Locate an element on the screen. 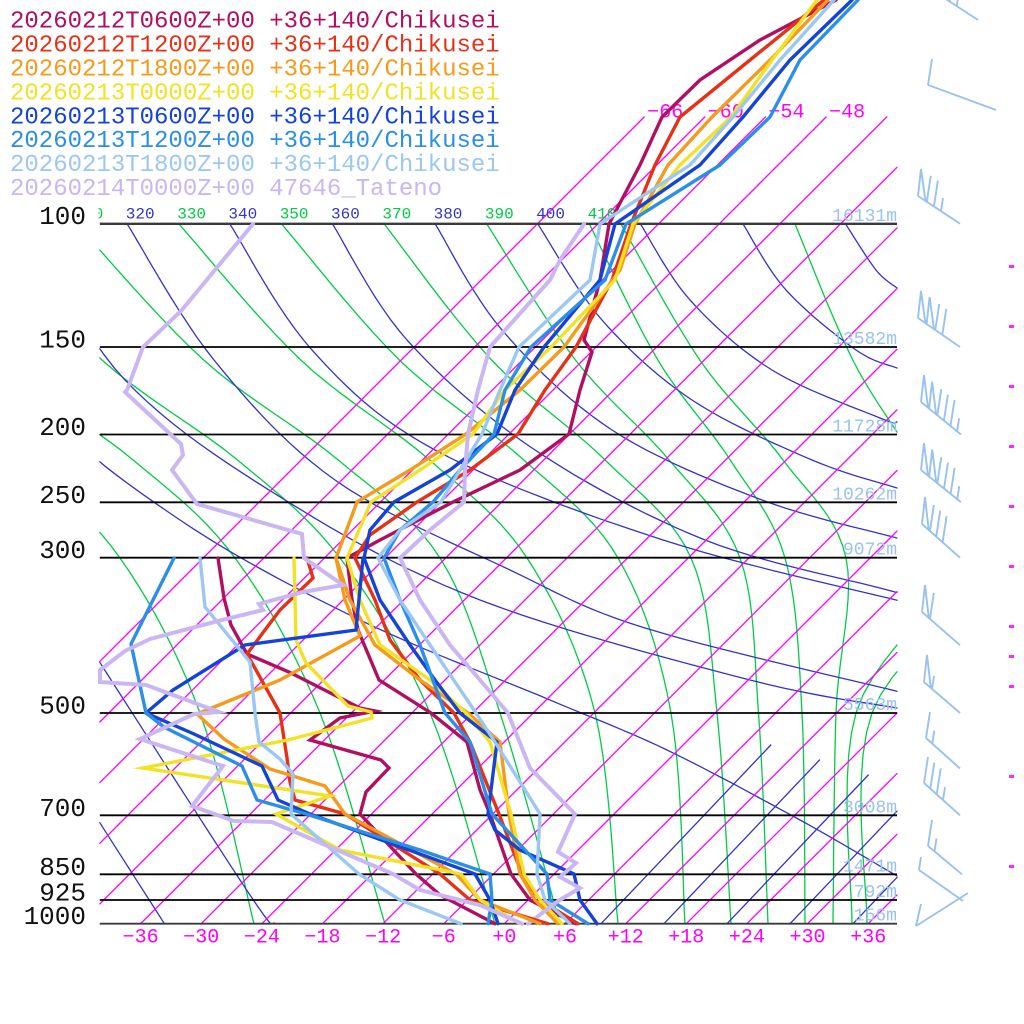 This screenshot has width=1024, height=1024. svg-text:20260213T0600Z+00 +36+140/Chik: 20260213T0600Z+00 +36+140/Chikusei is located at coordinates (255, 117).